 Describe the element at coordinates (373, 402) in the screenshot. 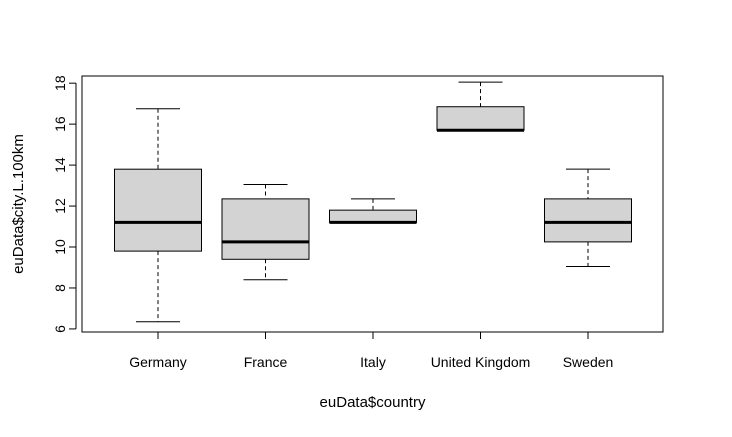

I see `x-axis-title: euData$country` at that location.